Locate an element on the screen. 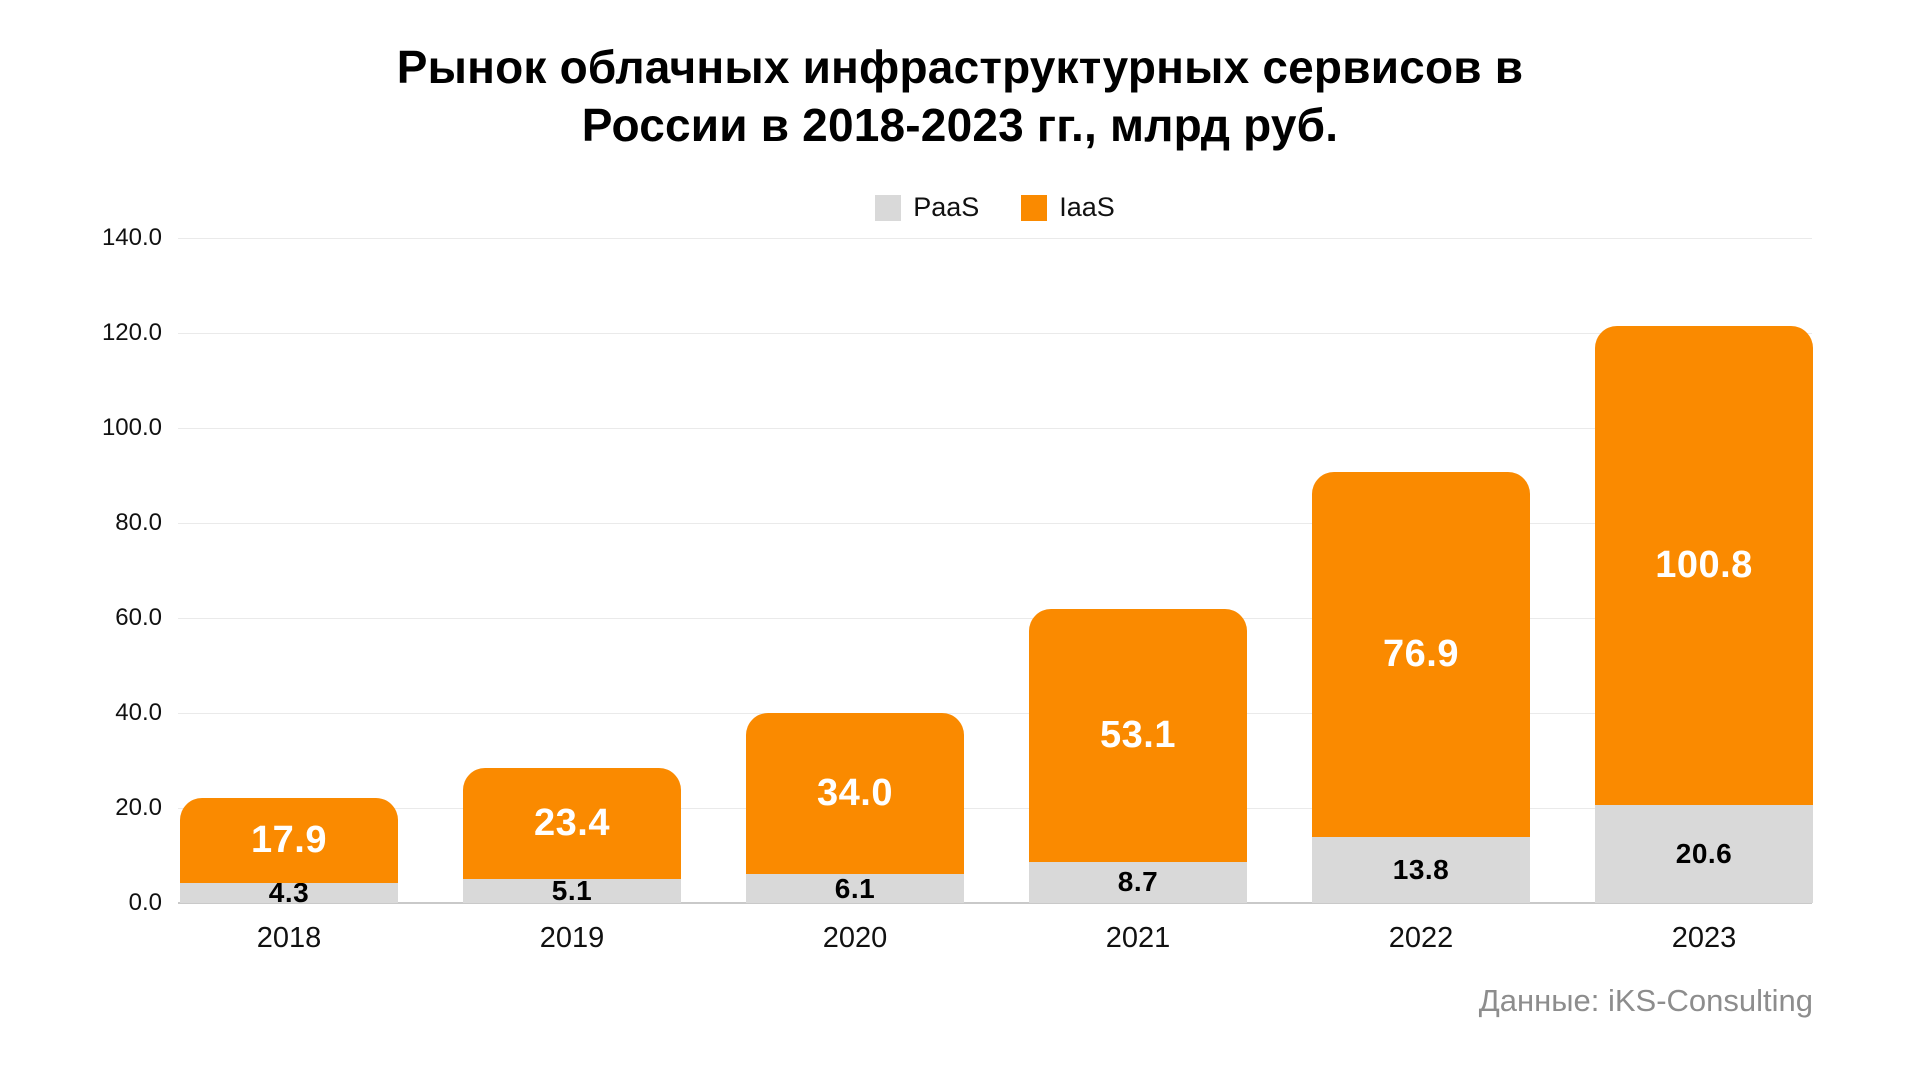 The width and height of the screenshot is (1920, 1080). value-label-iaas-2018: 17.9 is located at coordinates (289, 839).